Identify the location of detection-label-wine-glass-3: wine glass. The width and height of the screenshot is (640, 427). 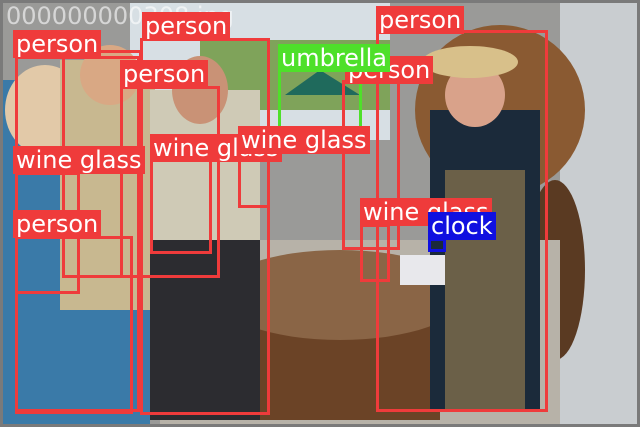
(304, 140).